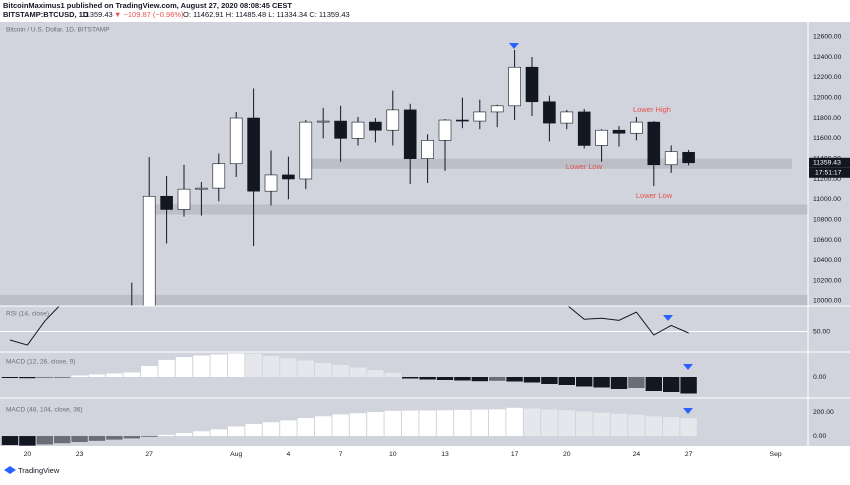 The image size is (850, 485). Describe the element at coordinates (393, 454) in the screenshot. I see `x-tick-label: 10` at that location.